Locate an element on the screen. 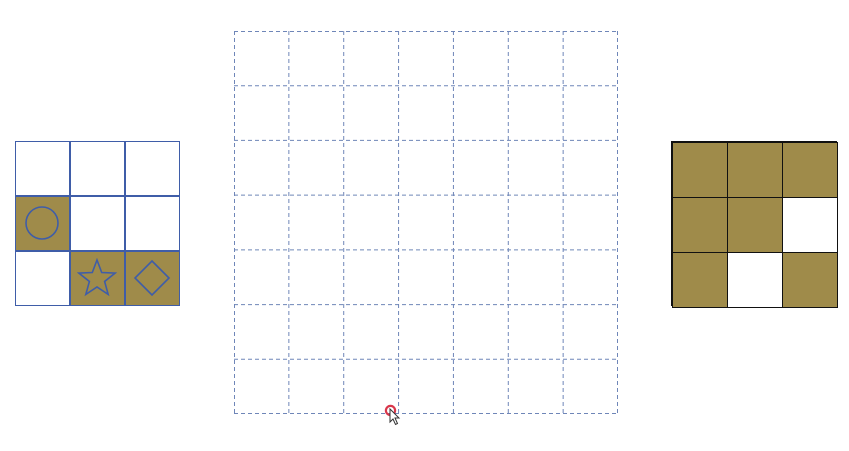 This screenshot has height=451, width=849. source-tile is located at coordinates (97, 223).